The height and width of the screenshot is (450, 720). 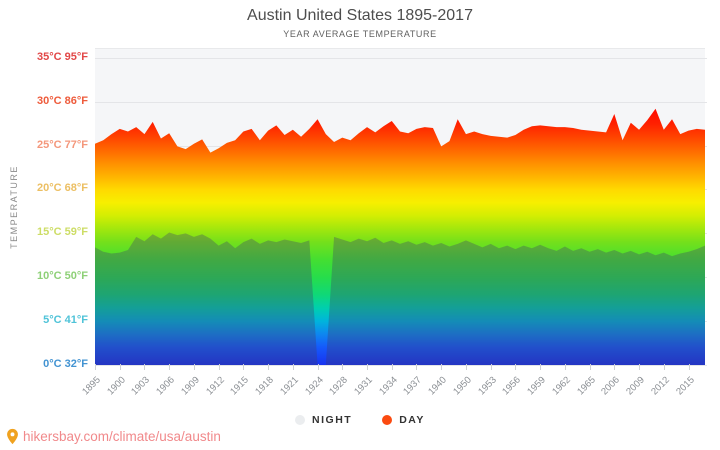 I want to click on page-subtitle: YEAR AVERAGE TEMPERATURE, so click(x=360, y=34).